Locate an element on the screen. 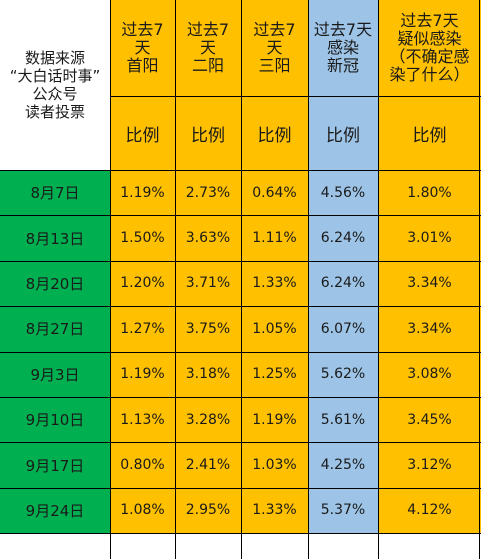  column-header-5: 过去7天 疑似感染 （不确定感 染了什么） is located at coordinates (429, 48).